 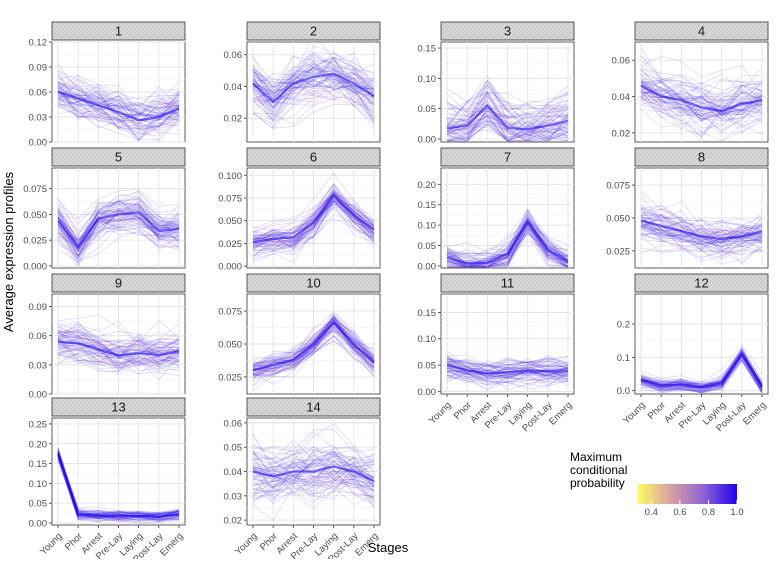 I want to click on legend-colorbar, so click(x=687, y=494).